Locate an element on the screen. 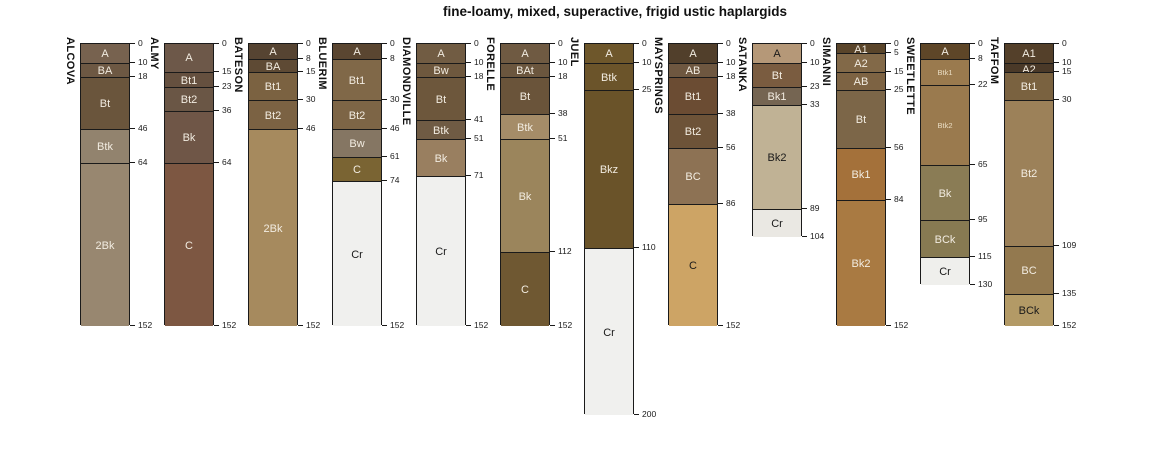 Image resolution: width=1175 pixels, height=450 pixels. horizon-ba: BA is located at coordinates (273, 66).